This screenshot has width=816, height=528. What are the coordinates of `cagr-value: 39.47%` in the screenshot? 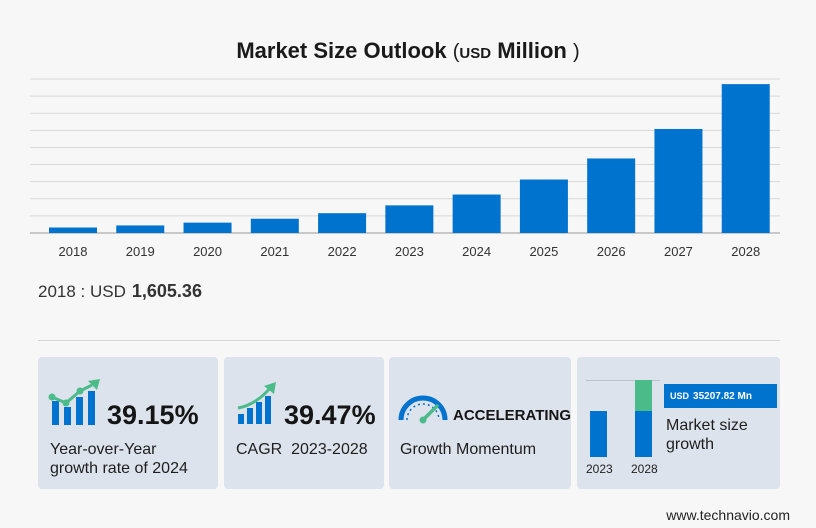 It's located at (330, 415).